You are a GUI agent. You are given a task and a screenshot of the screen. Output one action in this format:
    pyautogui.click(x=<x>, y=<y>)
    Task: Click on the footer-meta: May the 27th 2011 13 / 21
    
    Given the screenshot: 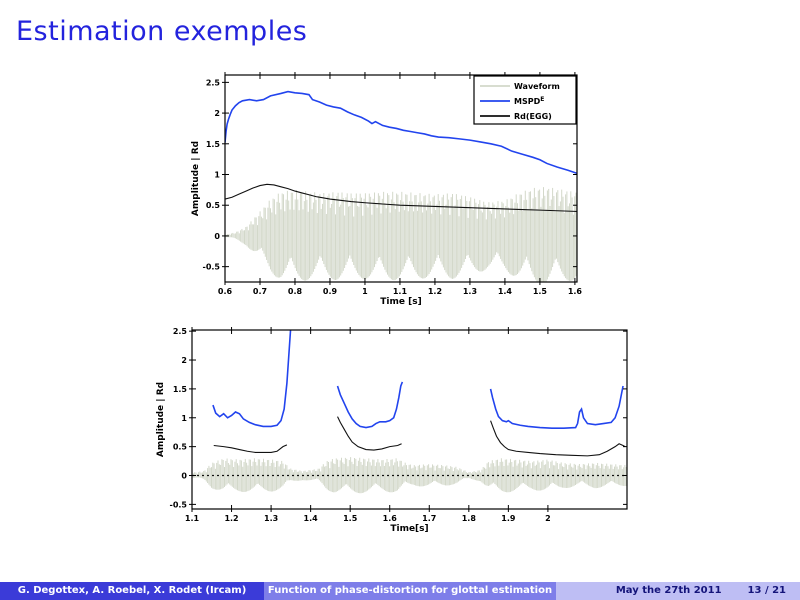 What is the action you would take?
    pyautogui.click(x=678, y=591)
    